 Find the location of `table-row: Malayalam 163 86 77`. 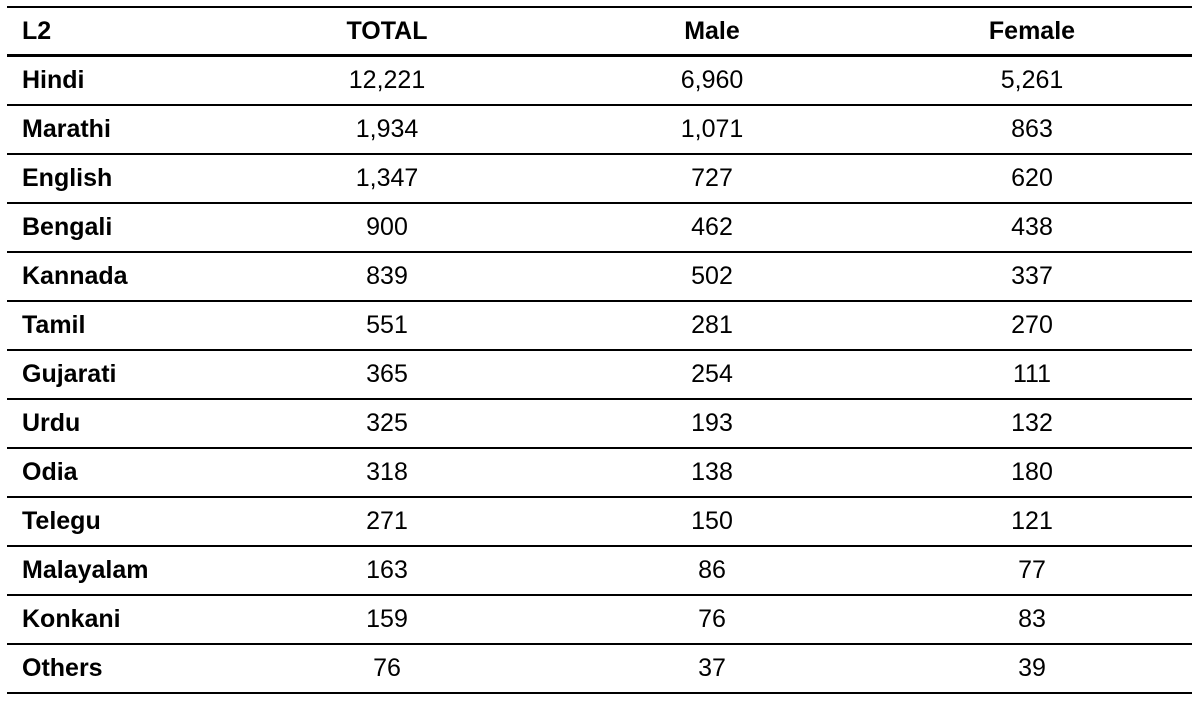

table-row: Malayalam 163 86 77 is located at coordinates (599, 571).